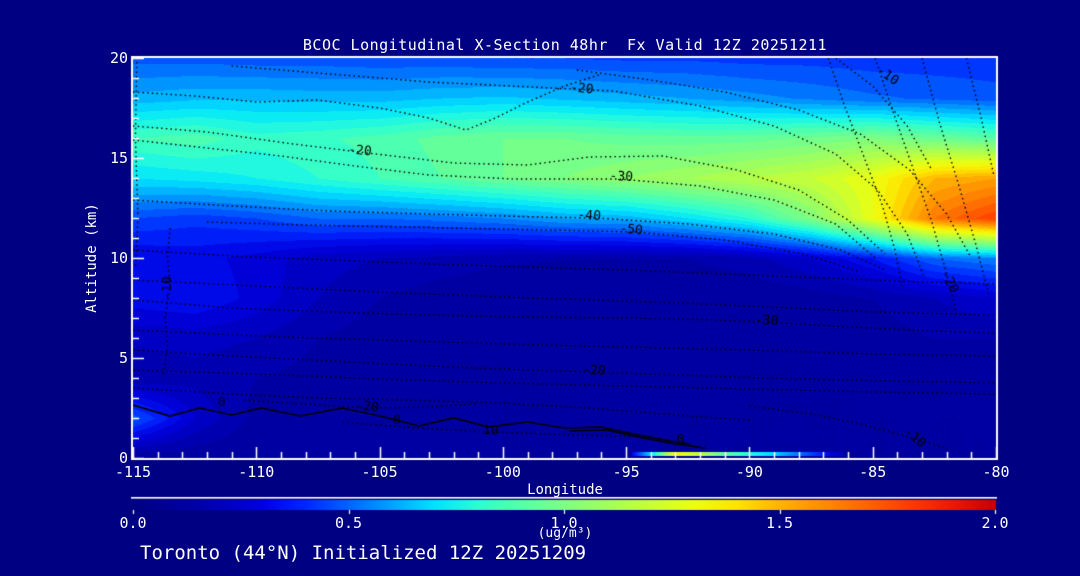 The height and width of the screenshot is (576, 1080). I want to click on y-tick-label: 20, so click(118, 58).